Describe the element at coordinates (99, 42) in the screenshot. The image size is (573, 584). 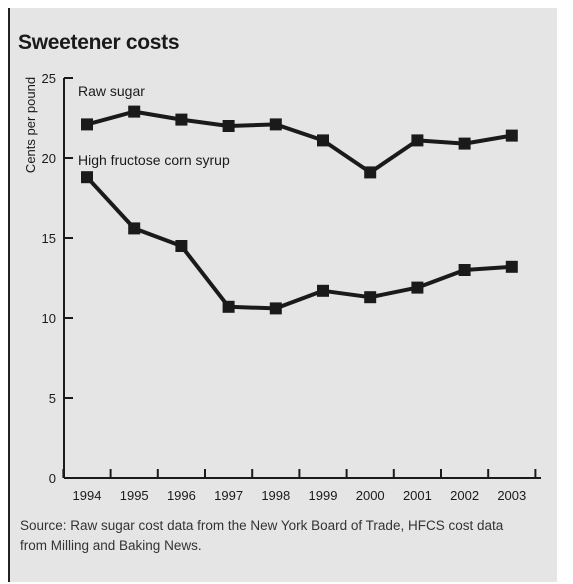
I see `chart-title: Sweetener costs` at that location.